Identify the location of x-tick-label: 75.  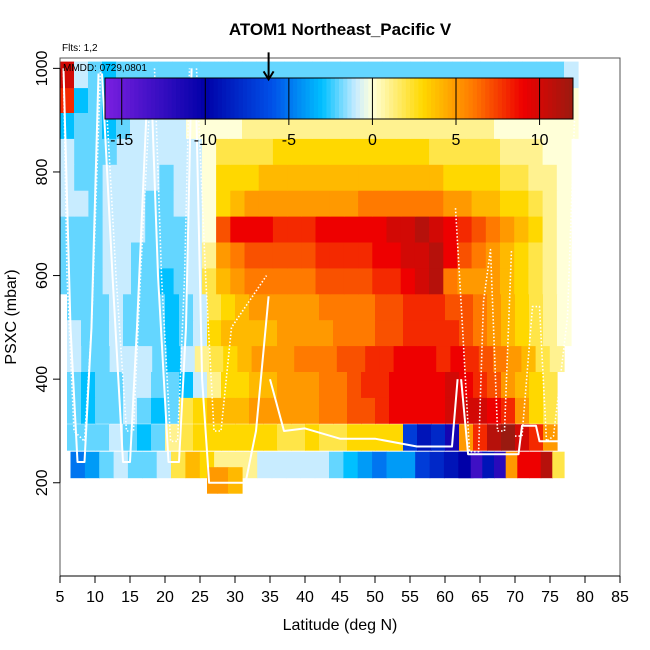
(550, 597).